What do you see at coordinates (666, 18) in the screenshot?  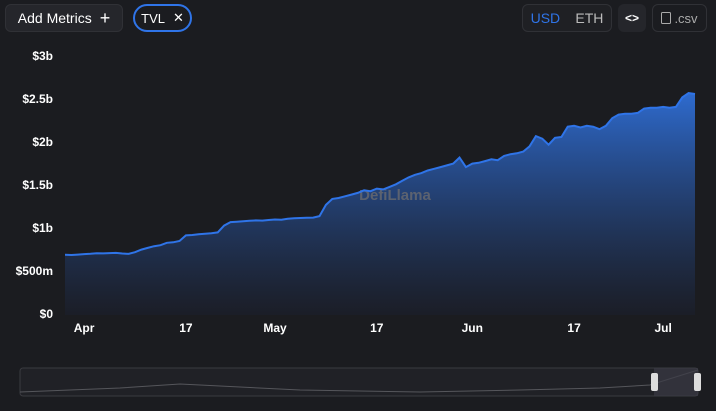 I see `file-icon` at bounding box center [666, 18].